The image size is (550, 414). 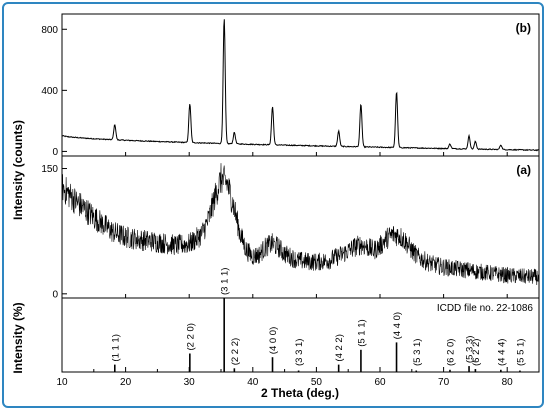 I want to click on x-tick-label: 80, so click(x=508, y=382).